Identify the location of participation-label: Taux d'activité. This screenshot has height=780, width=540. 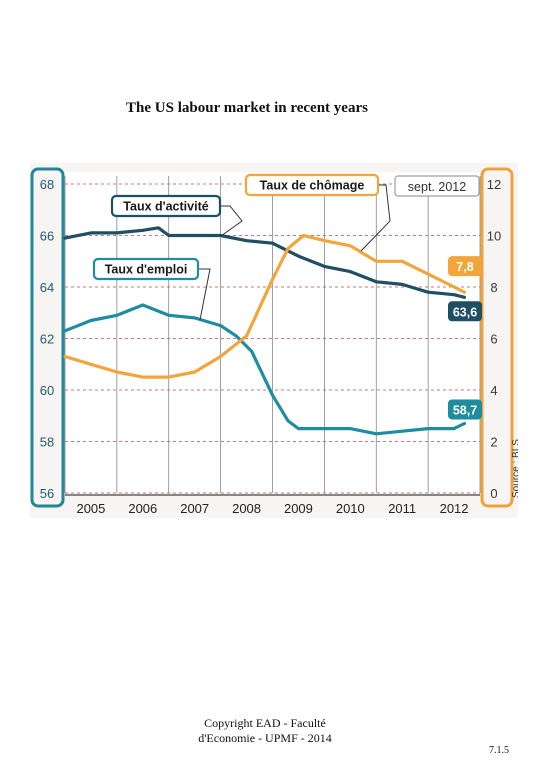
(165, 207).